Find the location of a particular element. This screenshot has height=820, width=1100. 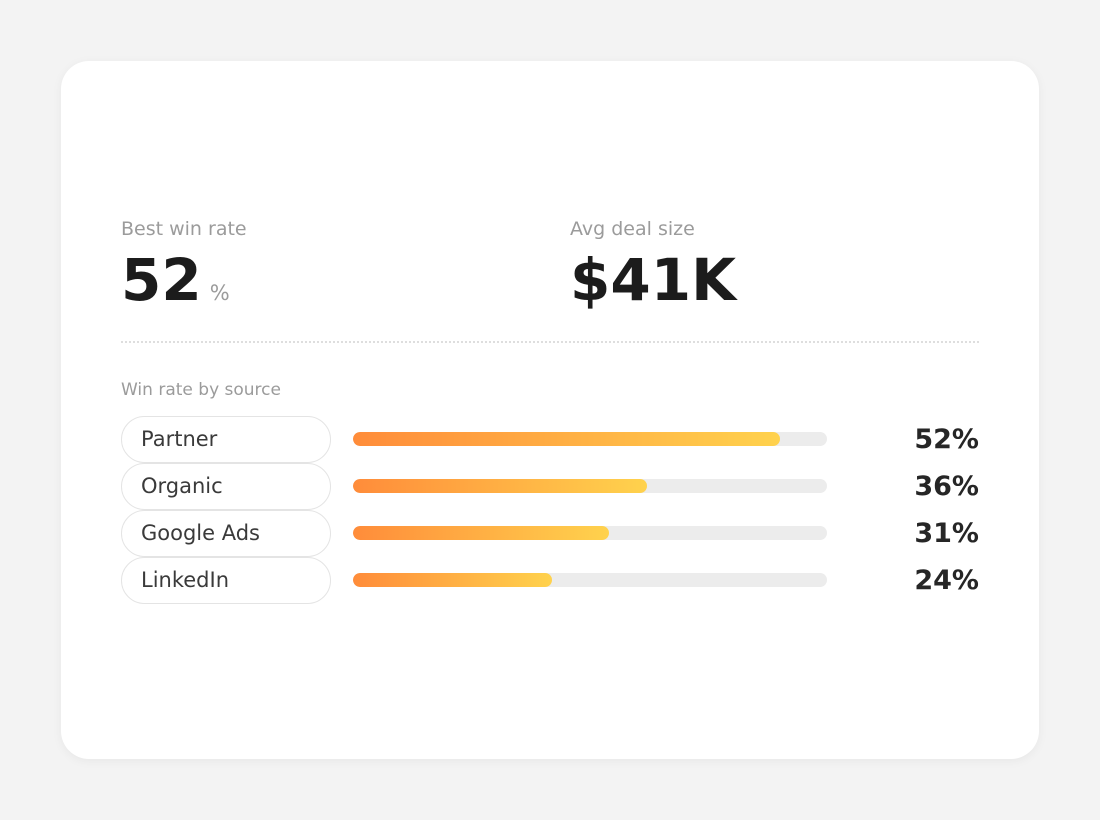

percent-label: 24% is located at coordinates (946, 580).